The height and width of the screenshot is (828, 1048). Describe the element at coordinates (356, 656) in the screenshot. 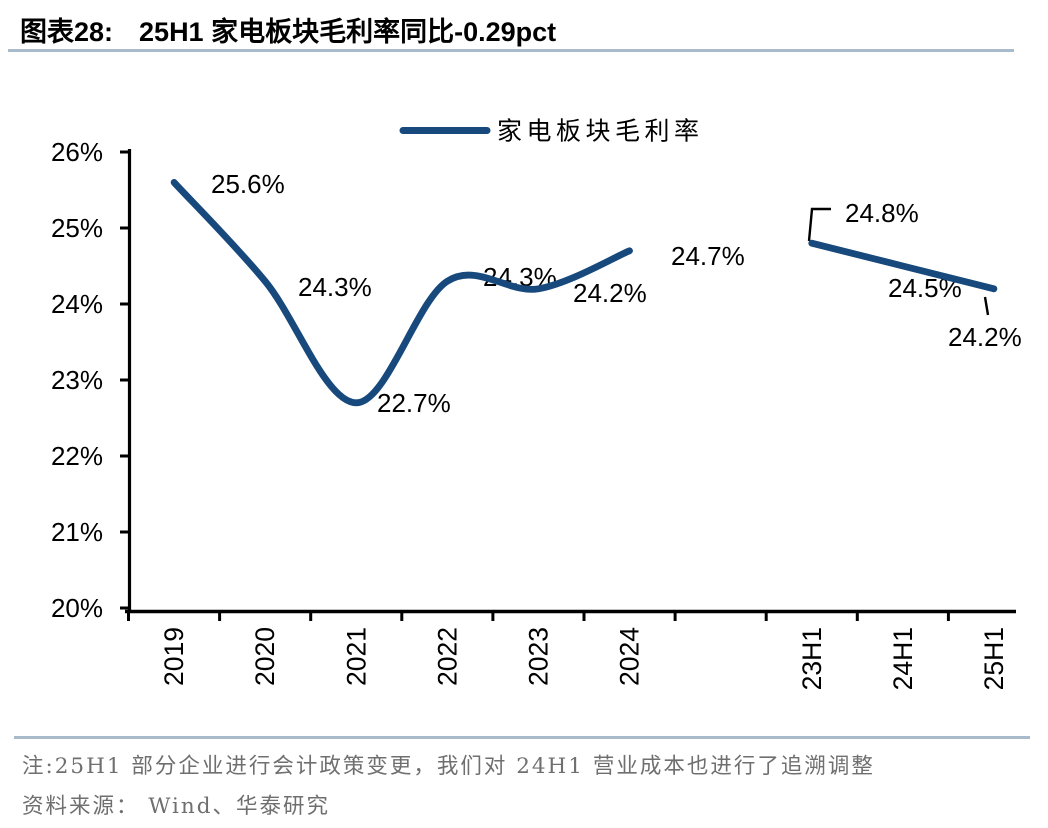

I see `x-axis-tick-label-2021: 2021` at that location.